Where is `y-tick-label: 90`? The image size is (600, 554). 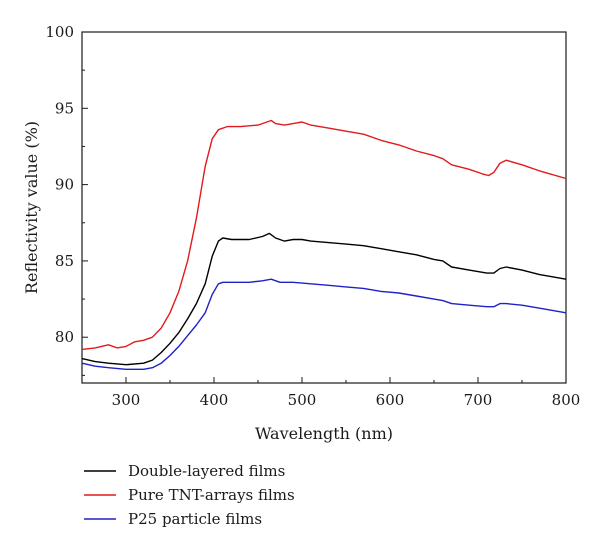 y-tick-label: 90 is located at coordinates (64, 185).